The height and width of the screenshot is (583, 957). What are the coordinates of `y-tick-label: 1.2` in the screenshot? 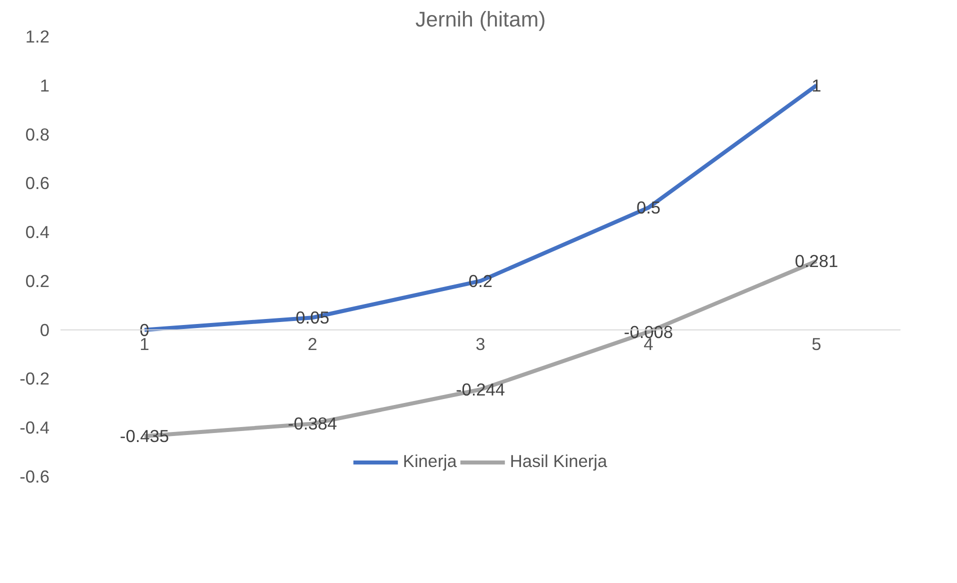 It's located at (37, 36).